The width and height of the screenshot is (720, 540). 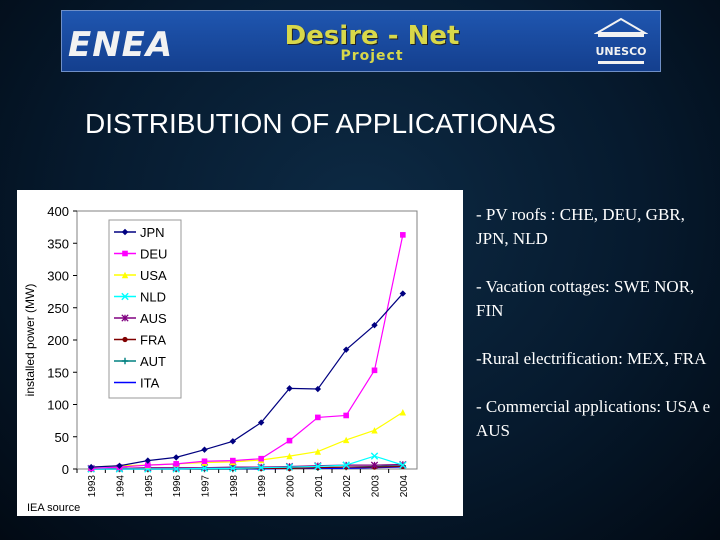 I want to click on y-tick-label: 150, so click(x=58, y=372).